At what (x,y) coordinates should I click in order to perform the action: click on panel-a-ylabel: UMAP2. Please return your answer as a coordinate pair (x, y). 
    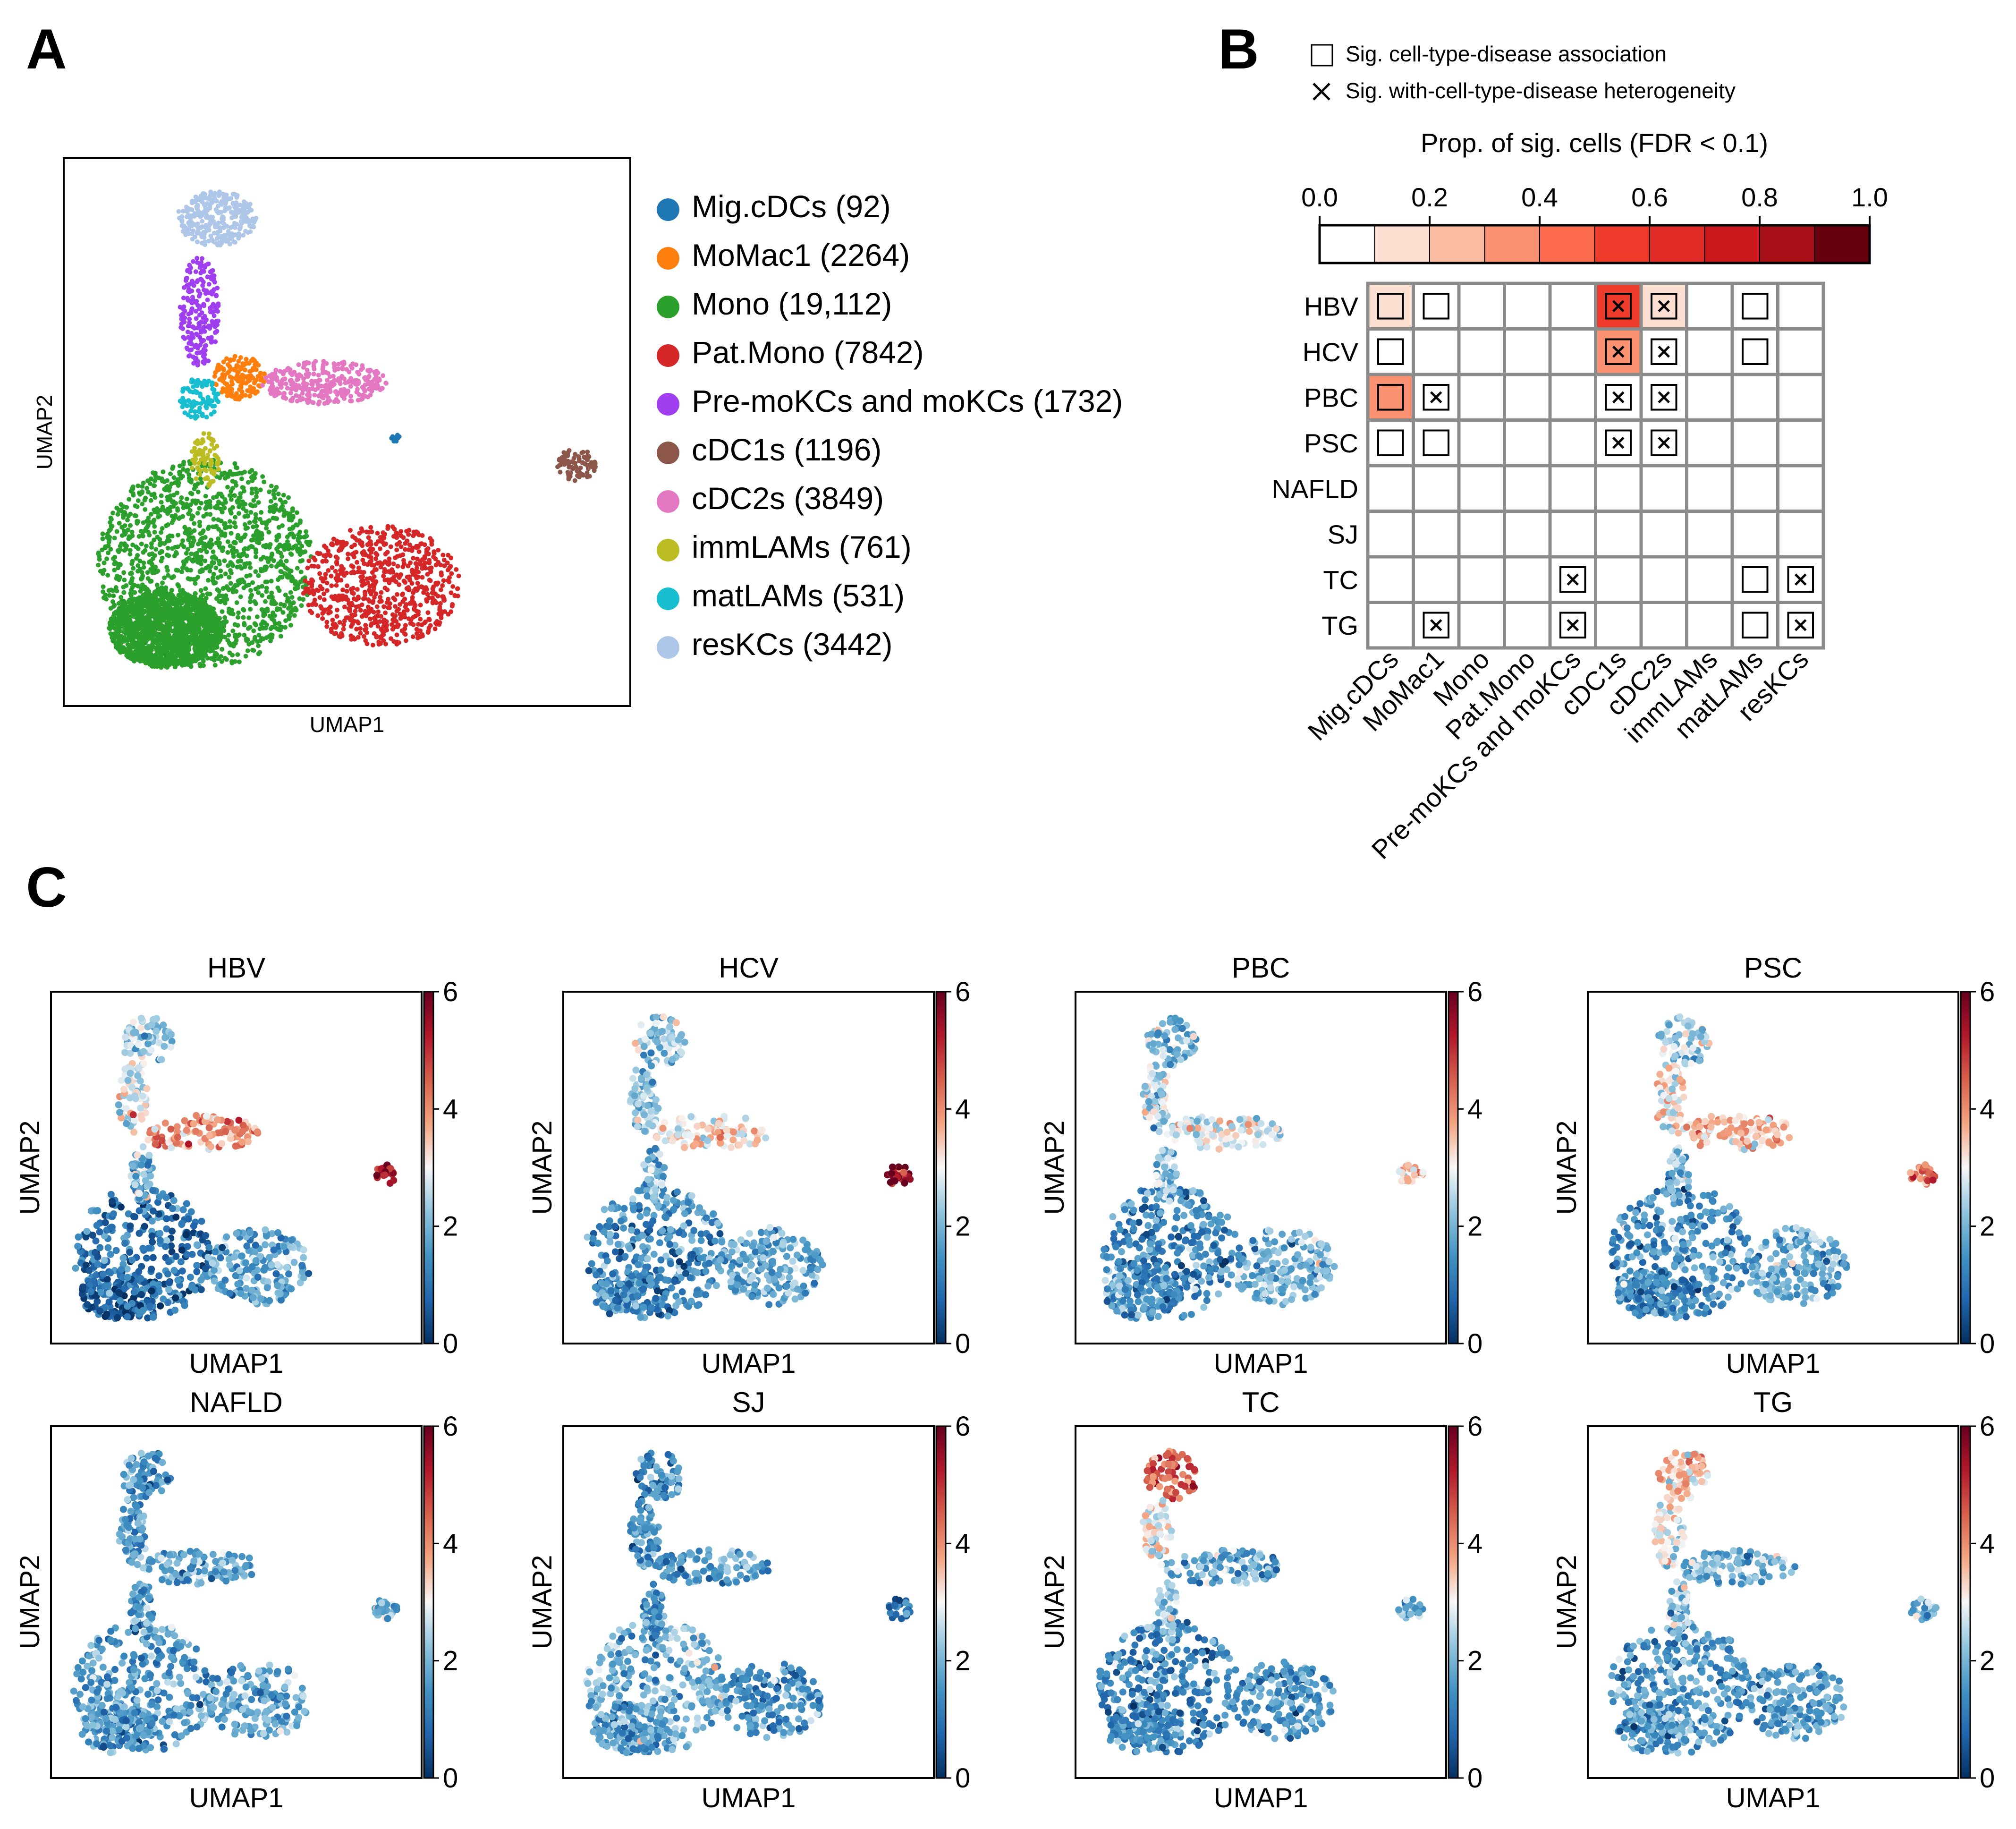
    Looking at the image, I should click on (44, 432).